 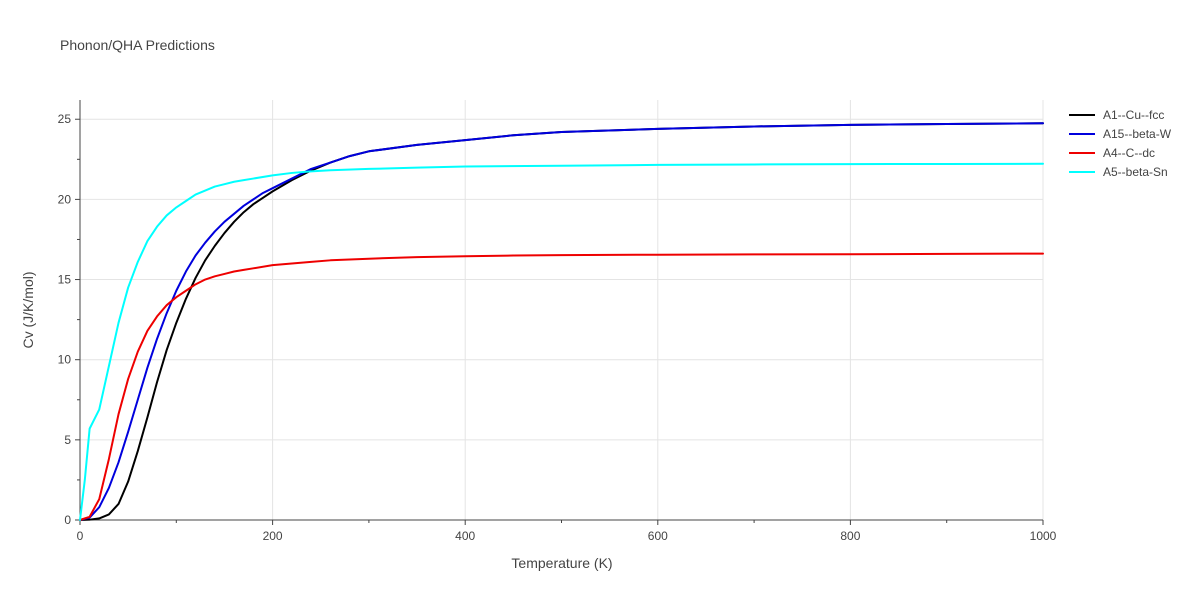 I want to click on y-tick-label: 5, so click(x=67, y=440).